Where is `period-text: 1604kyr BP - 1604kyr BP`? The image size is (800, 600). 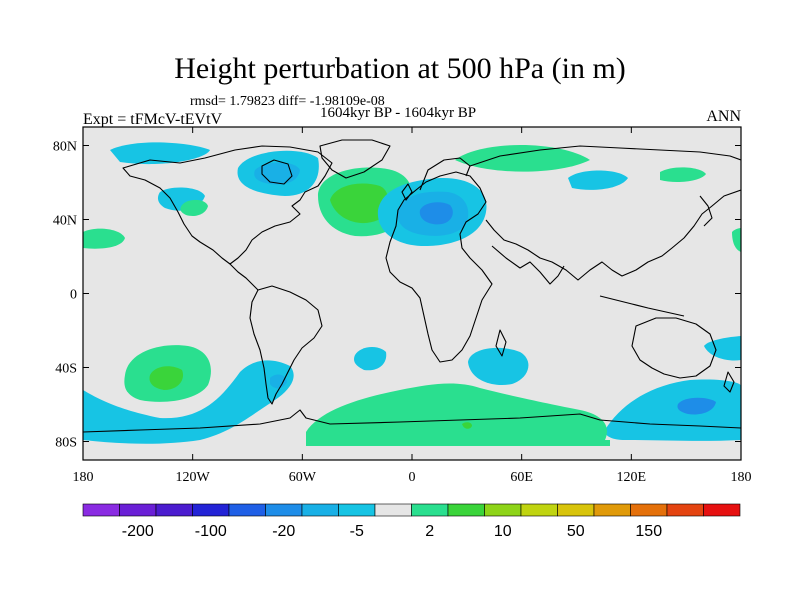
period-text: 1604kyr BP - 1604kyr BP is located at coordinates (398, 113).